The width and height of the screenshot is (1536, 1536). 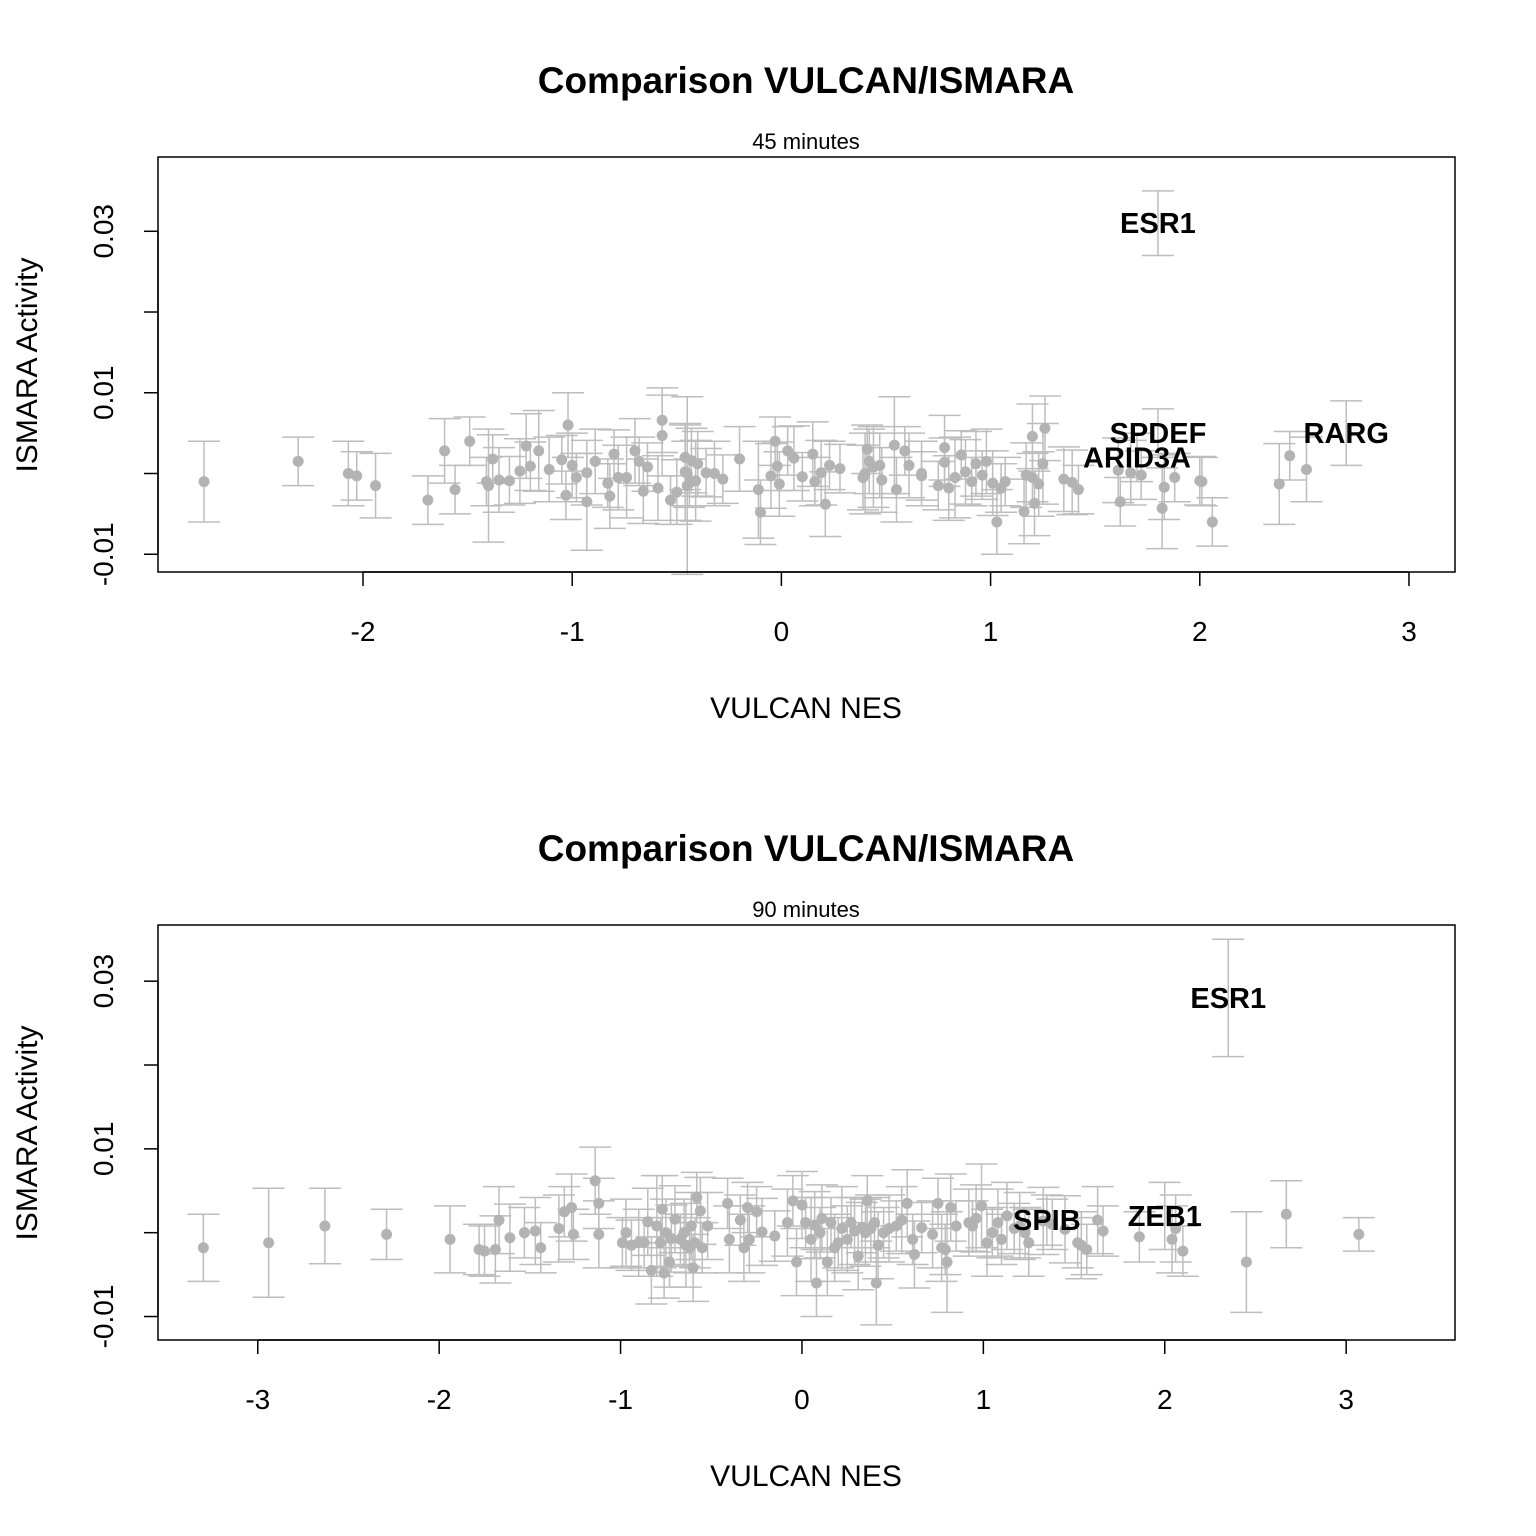 I want to click on chart-subtitle: 45 minutes, so click(x=806, y=141).